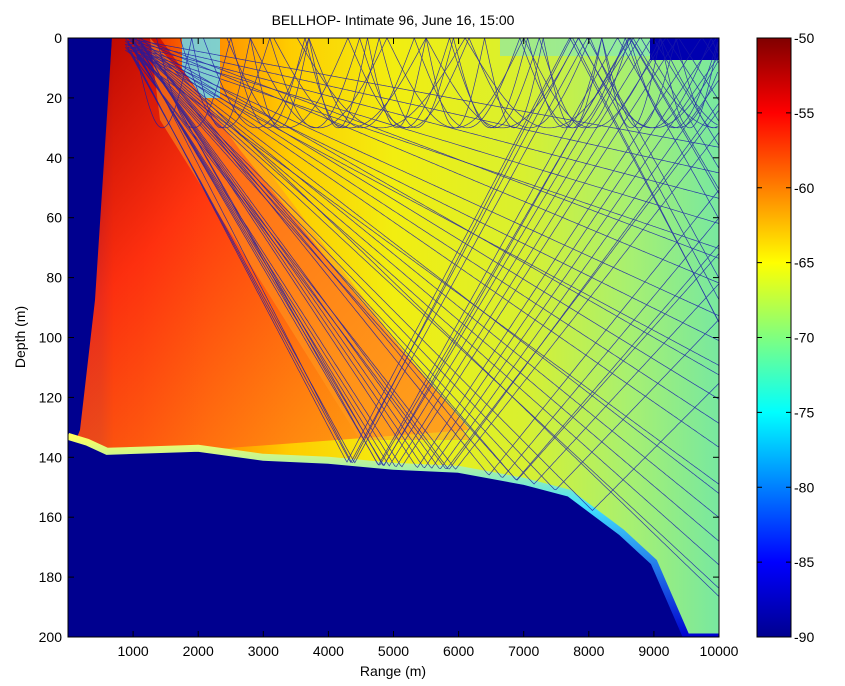 The width and height of the screenshot is (845, 686). Describe the element at coordinates (198, 651) in the screenshot. I see `x-tick-label-1: 2000` at that location.